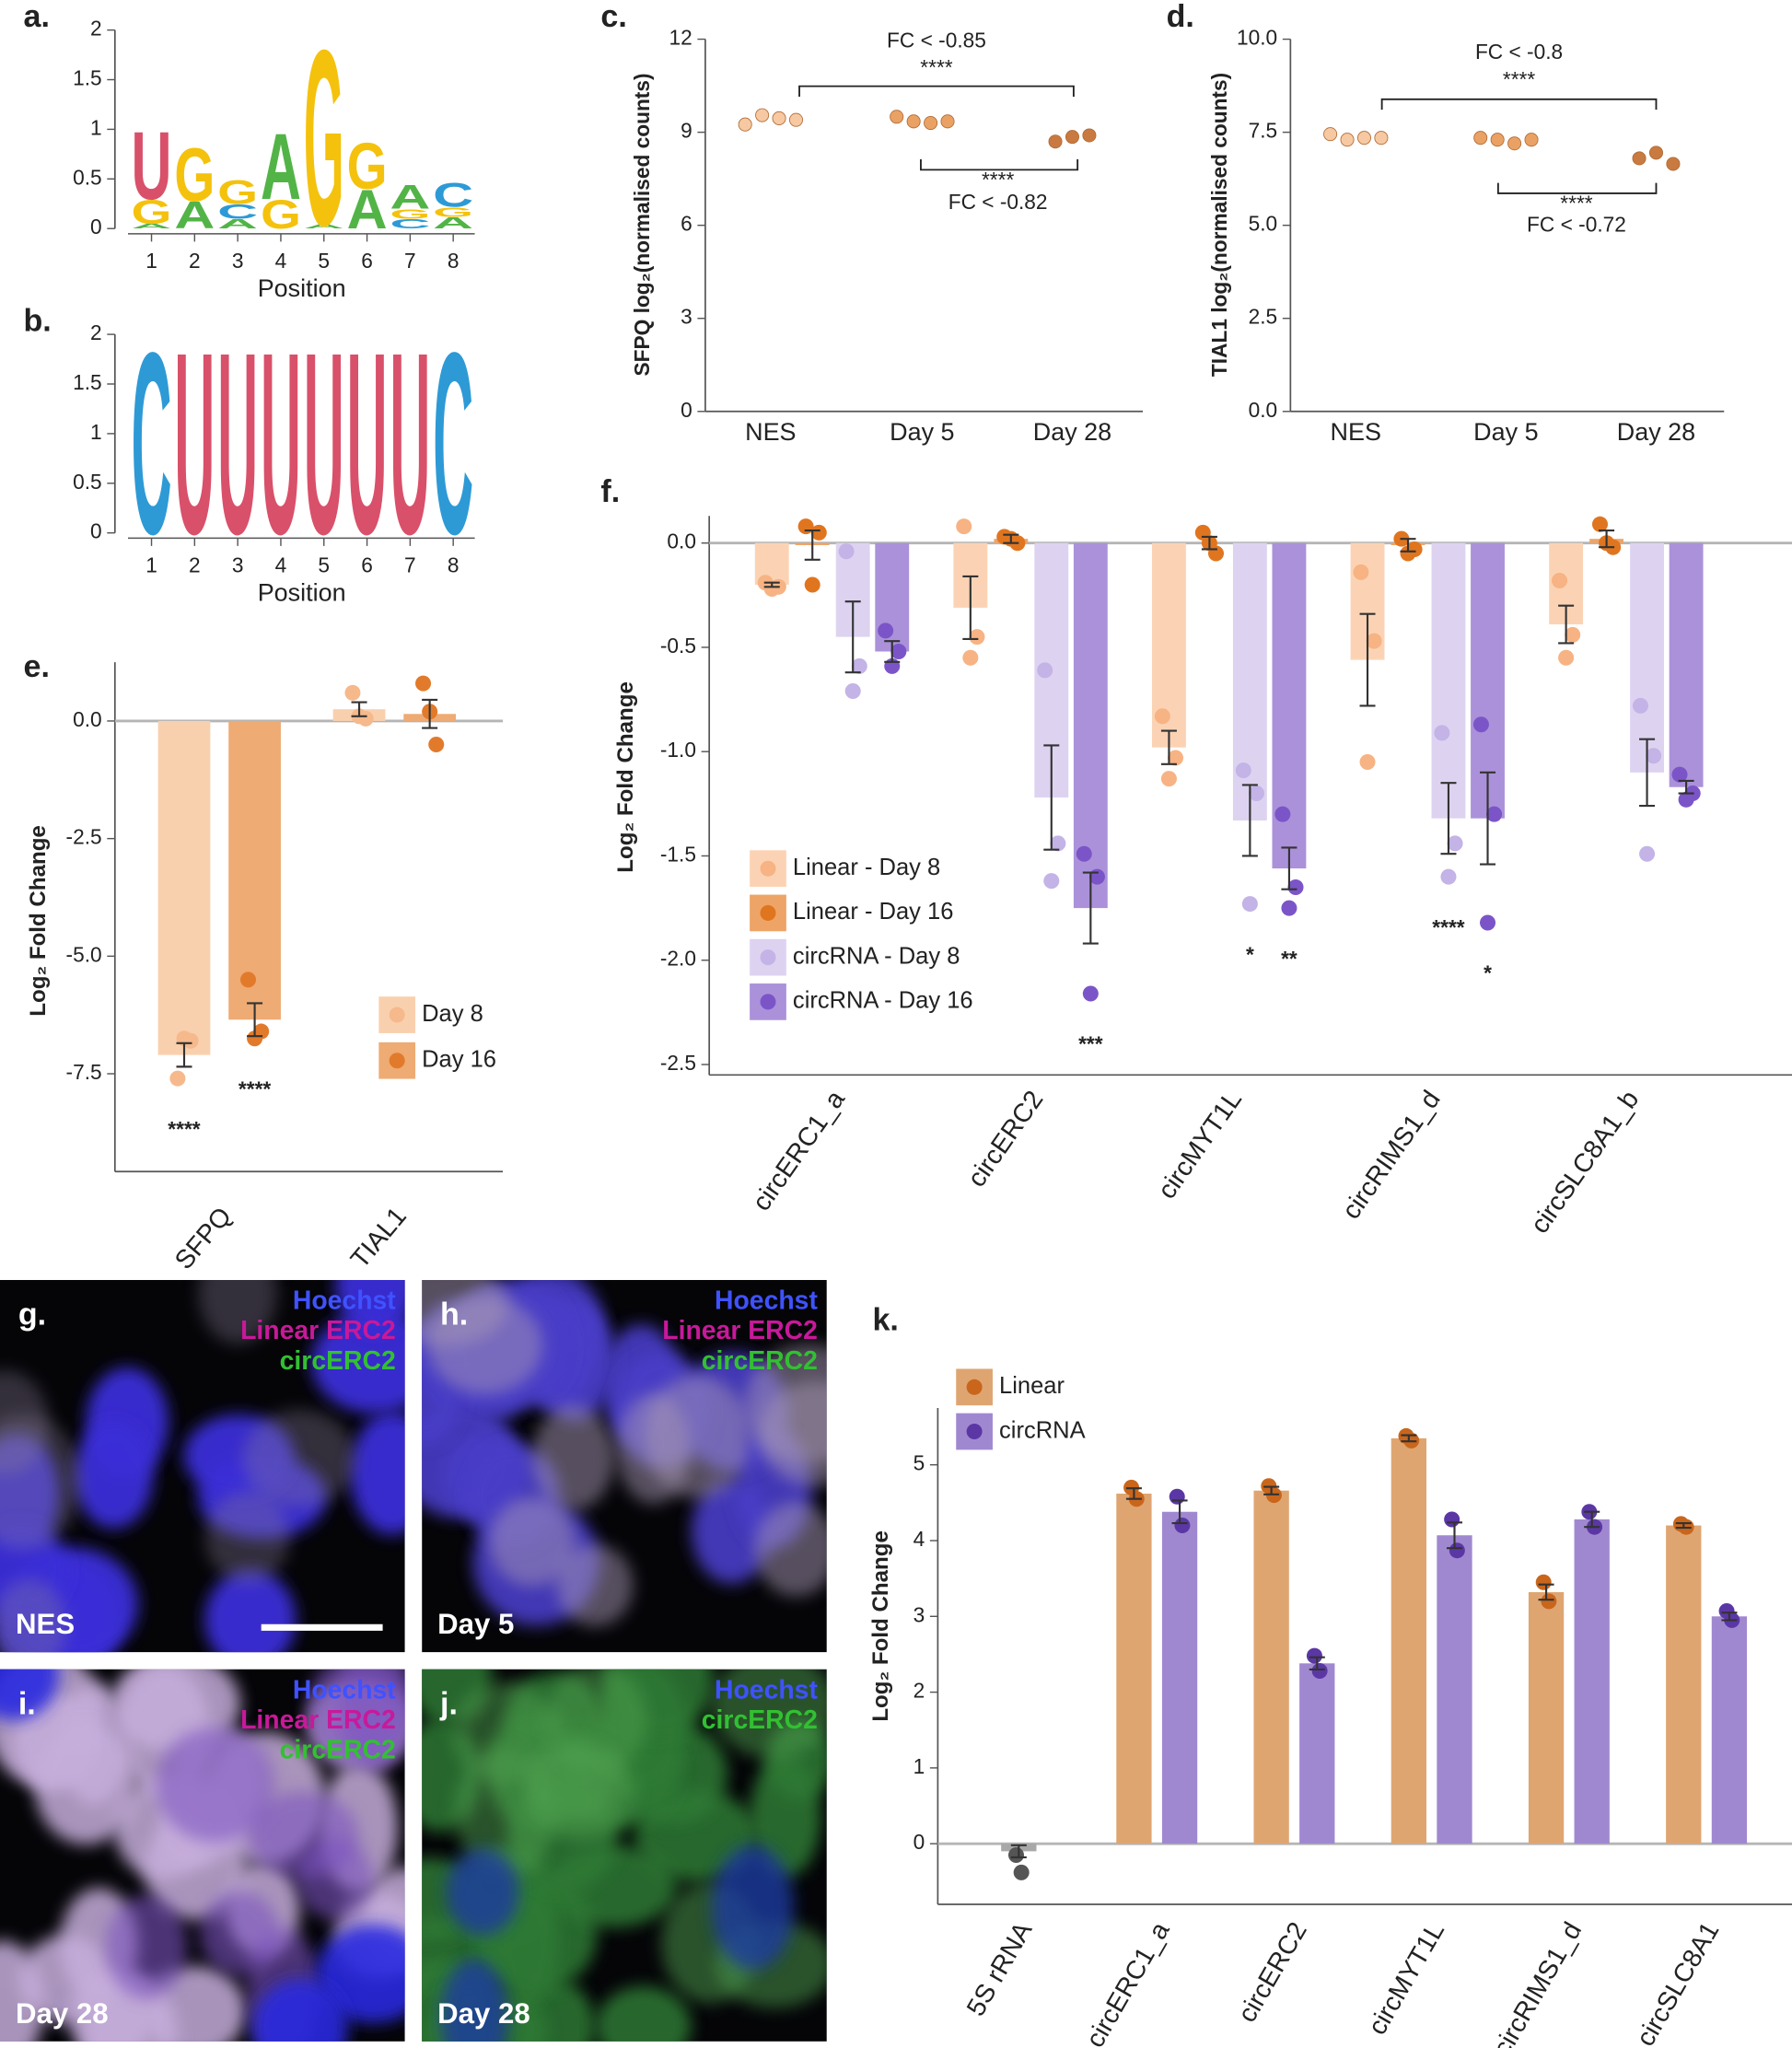 Image resolution: width=1792 pixels, height=2048 pixels. Describe the element at coordinates (38, 320) in the screenshot. I see `panel-label: b.` at that location.